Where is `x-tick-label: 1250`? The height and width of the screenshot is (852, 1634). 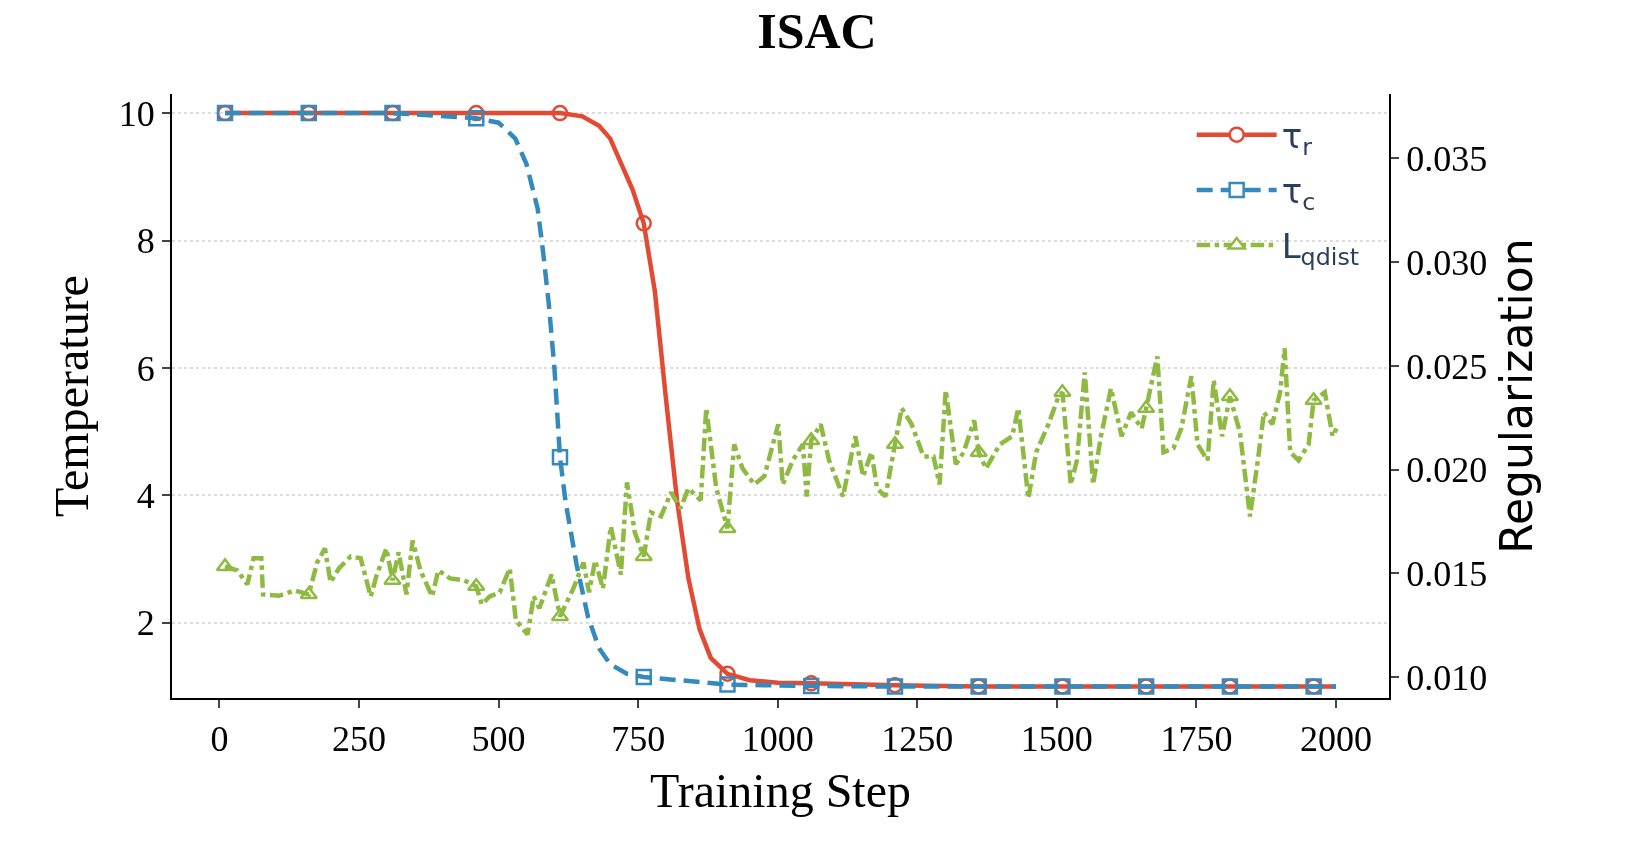 x-tick-label: 1250 is located at coordinates (917, 739).